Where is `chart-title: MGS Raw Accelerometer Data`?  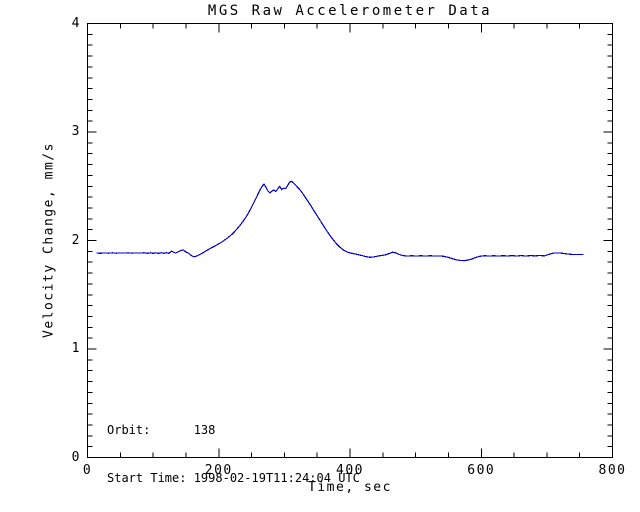 chart-title: MGS Raw Accelerometer Data is located at coordinates (350, 11).